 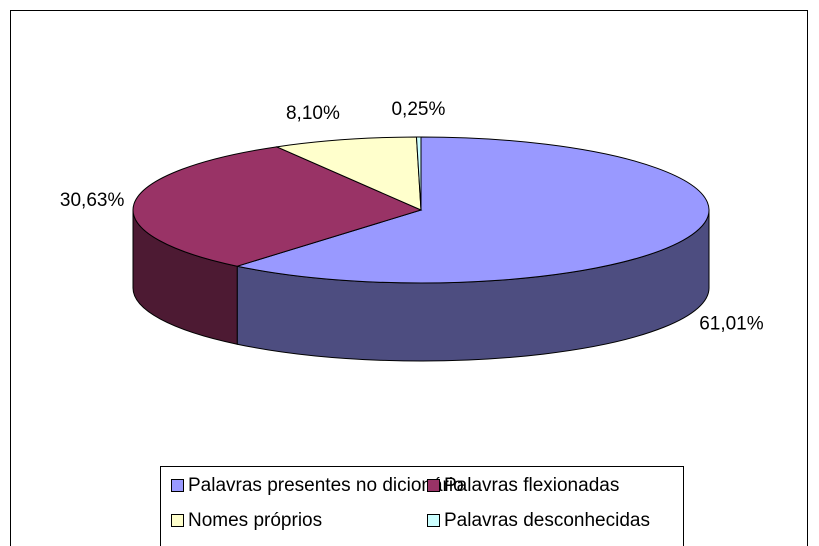 What do you see at coordinates (531, 485) in the screenshot?
I see `legend-label: Palavras flexionadas` at bounding box center [531, 485].